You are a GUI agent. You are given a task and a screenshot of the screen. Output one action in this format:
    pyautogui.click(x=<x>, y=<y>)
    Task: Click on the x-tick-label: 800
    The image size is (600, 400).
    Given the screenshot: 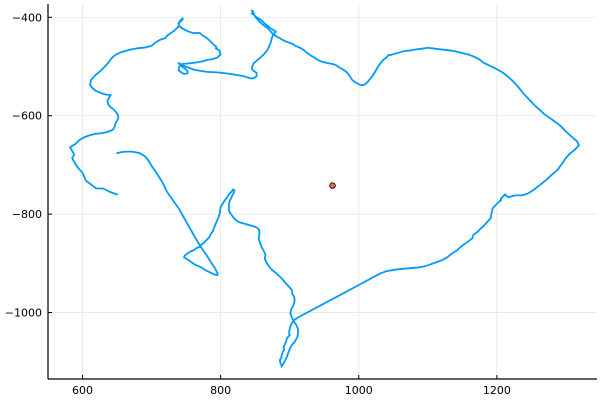 What is the action you would take?
    pyautogui.click(x=220, y=390)
    